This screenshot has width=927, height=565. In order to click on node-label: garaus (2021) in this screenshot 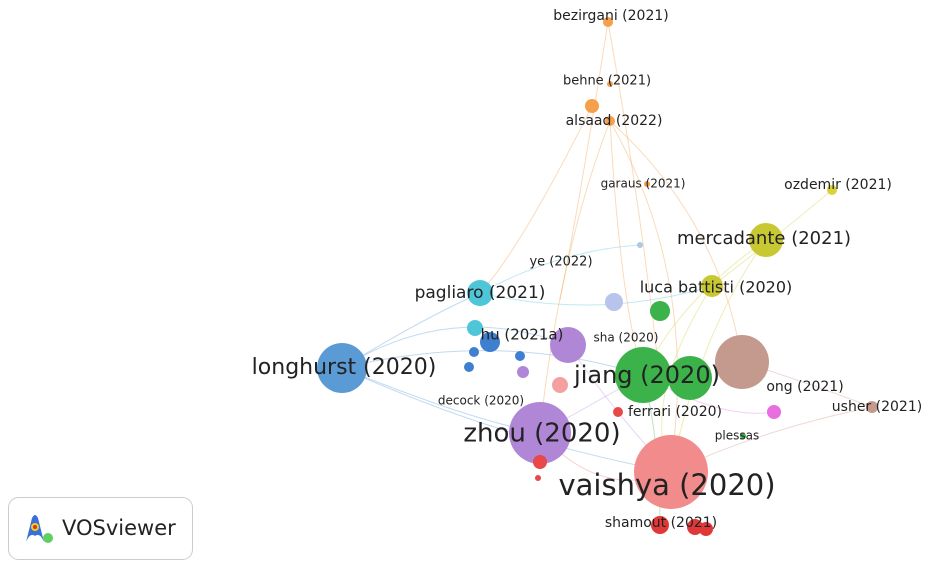, I will do `click(643, 184)`.